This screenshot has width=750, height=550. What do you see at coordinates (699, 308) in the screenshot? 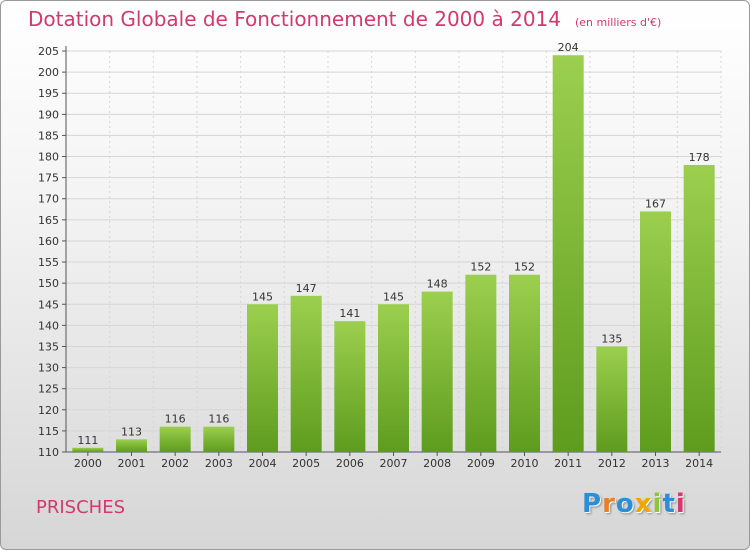
I see `bar-2014` at bounding box center [699, 308].